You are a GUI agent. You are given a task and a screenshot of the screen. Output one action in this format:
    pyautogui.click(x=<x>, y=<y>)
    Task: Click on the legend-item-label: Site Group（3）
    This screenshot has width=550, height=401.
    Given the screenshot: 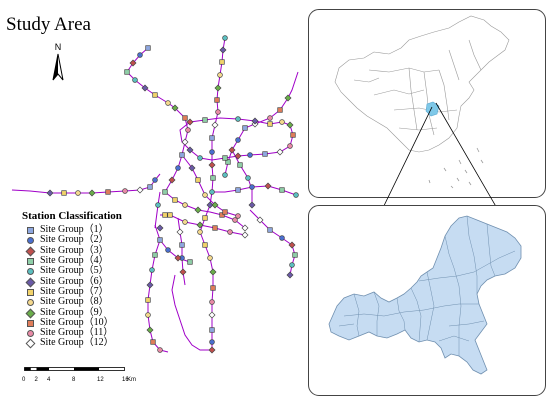 What is the action you would take?
    pyautogui.click(x=74, y=250)
    